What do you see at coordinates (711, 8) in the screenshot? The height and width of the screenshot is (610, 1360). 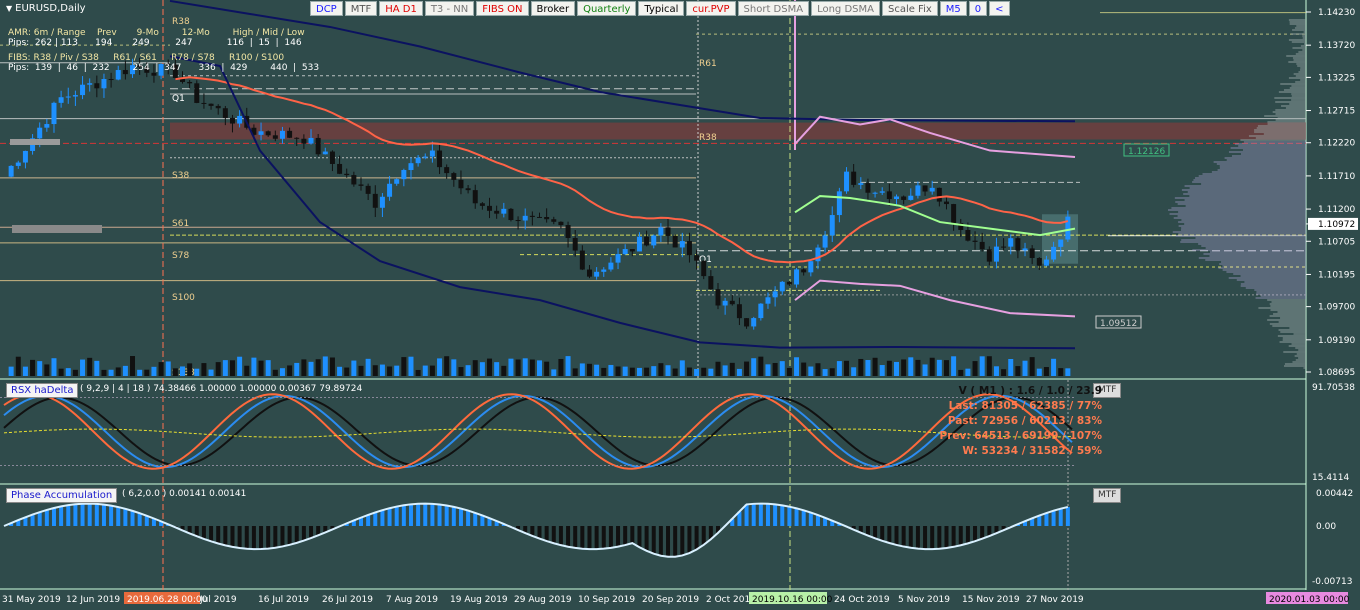 I see `toolbar-button-cur-pvp: cur.PVP` at bounding box center [711, 8].